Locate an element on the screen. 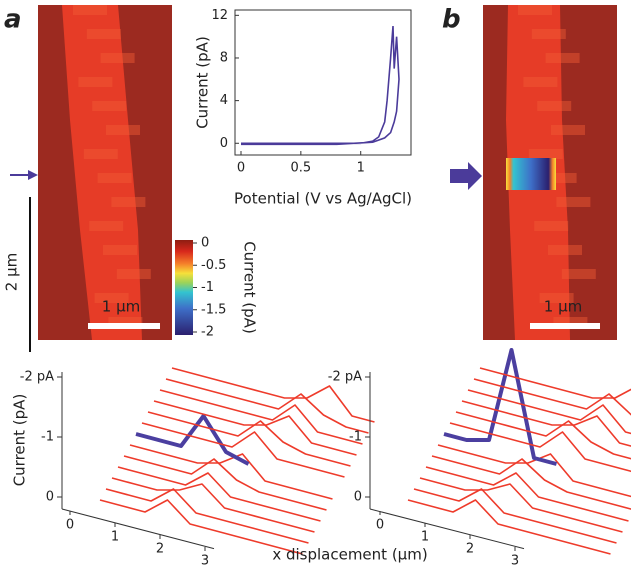  current-patch is located at coordinates (531, 174).